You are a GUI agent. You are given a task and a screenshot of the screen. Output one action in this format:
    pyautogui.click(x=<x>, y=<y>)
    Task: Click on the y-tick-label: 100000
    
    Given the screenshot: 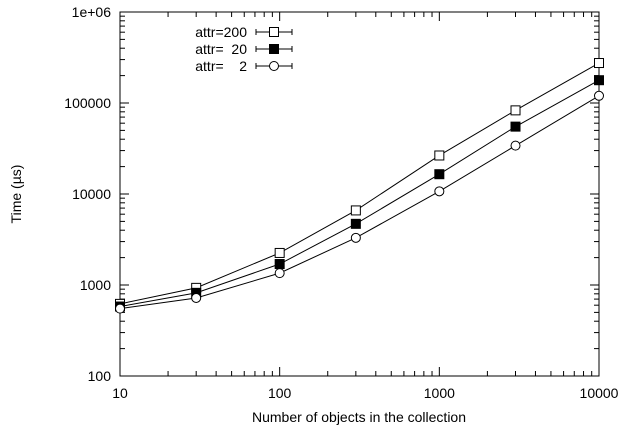 What is the action you would take?
    pyautogui.click(x=87, y=103)
    